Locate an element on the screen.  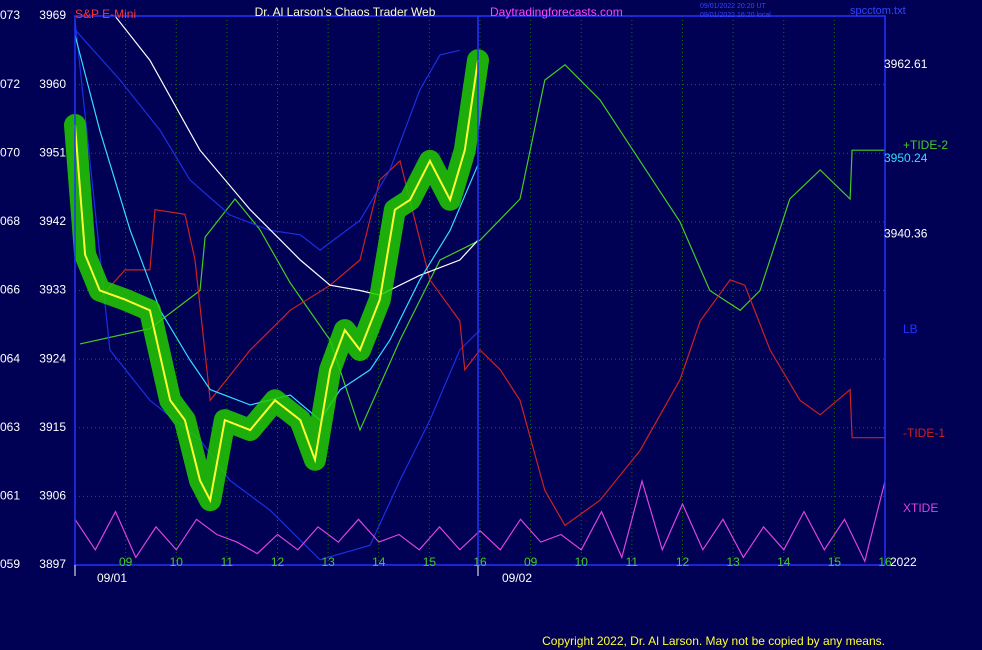
price-marker: 3950.24 is located at coordinates (906, 158).